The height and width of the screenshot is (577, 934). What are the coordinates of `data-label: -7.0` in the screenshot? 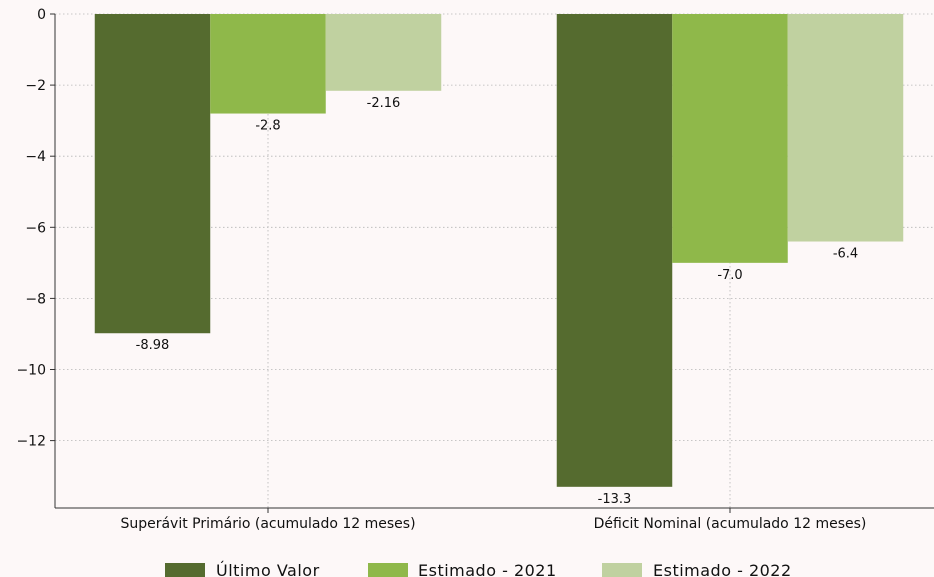 It's located at (729, 275).